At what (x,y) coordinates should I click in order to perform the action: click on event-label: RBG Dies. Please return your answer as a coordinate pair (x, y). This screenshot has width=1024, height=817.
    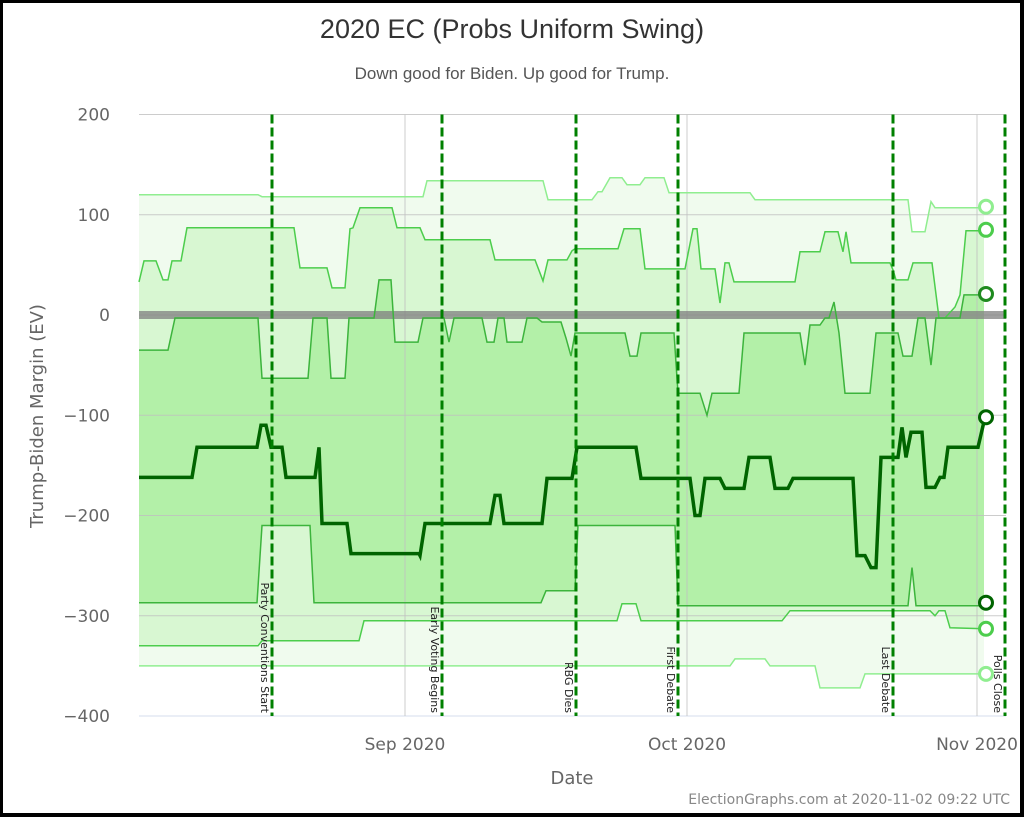
    Looking at the image, I should click on (568, 687).